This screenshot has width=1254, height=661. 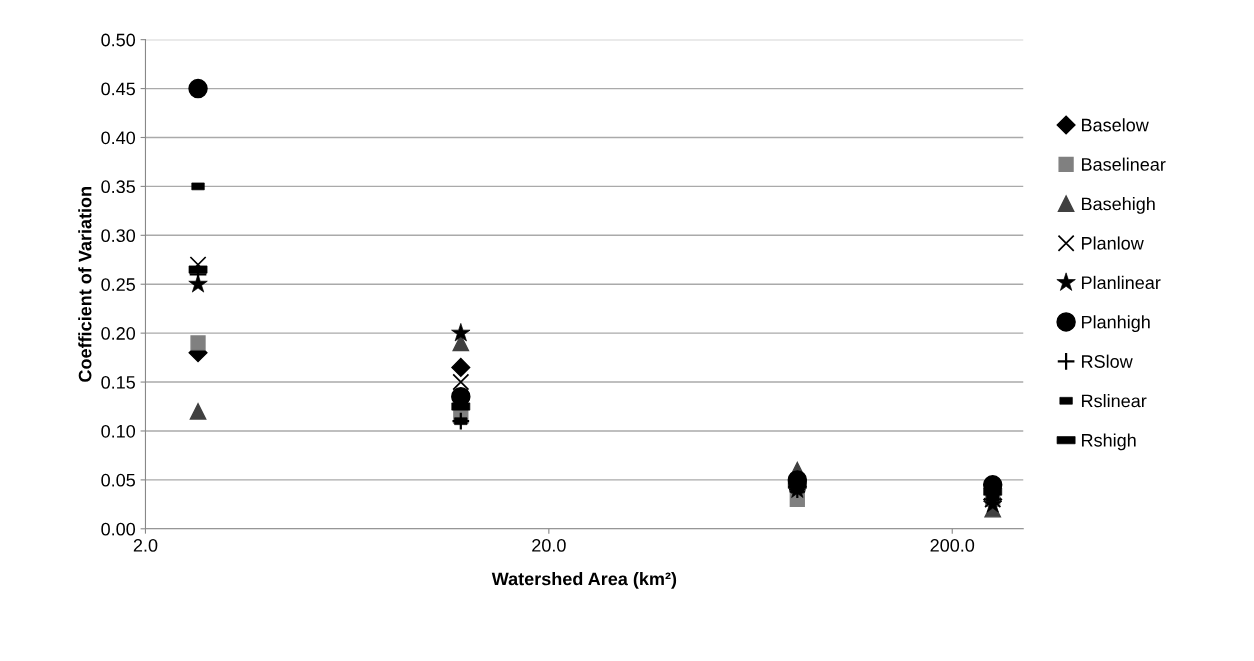 What do you see at coordinates (118, 480) in the screenshot?
I see `y-tick-label: 0.05` at bounding box center [118, 480].